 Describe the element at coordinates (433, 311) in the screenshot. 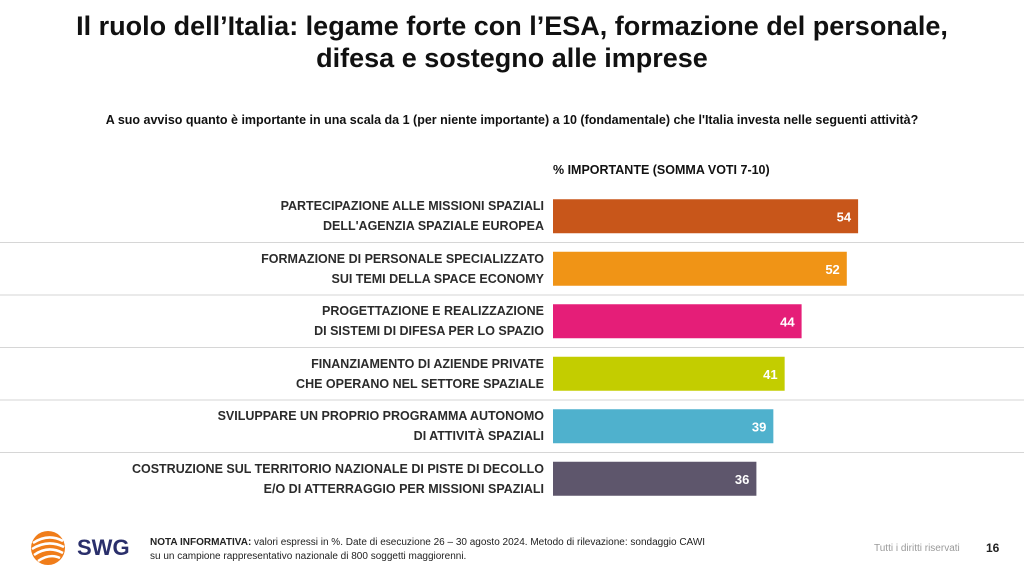

I see `category-label-3-line-1: PROGETTAZIONE E REALIZZAZIONE` at that location.